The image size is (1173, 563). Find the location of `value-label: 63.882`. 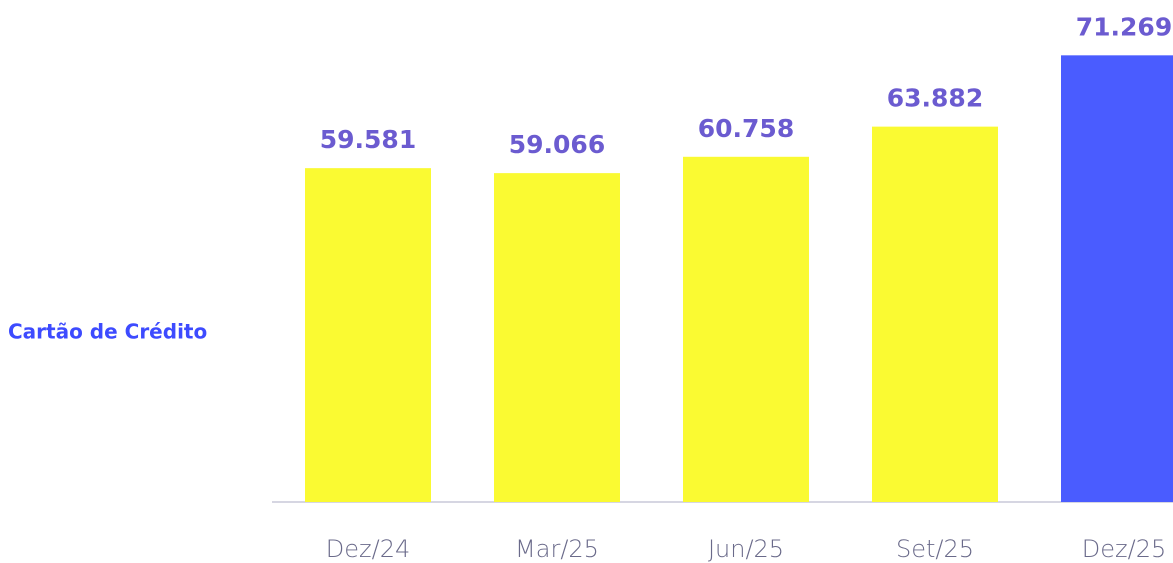

value-label: 63.882 is located at coordinates (935, 98).